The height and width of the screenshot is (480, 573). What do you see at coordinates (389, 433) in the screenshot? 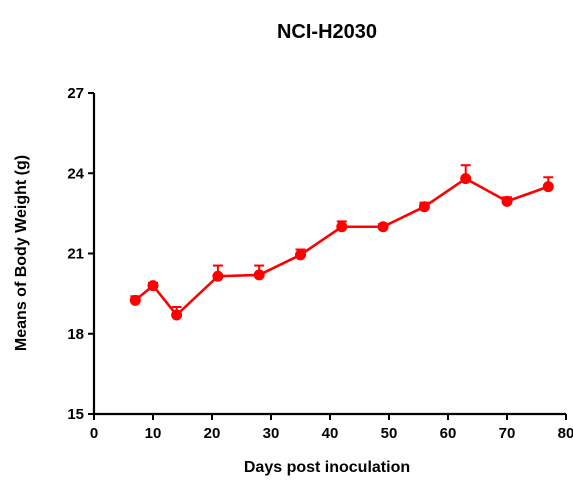
I see `x-tick-label: 50` at bounding box center [389, 433].